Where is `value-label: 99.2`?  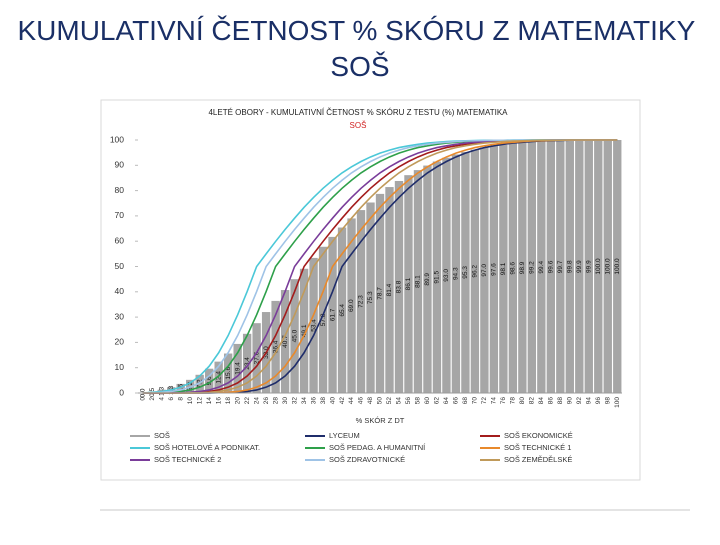 value-label: 99.2 is located at coordinates (532, 267).